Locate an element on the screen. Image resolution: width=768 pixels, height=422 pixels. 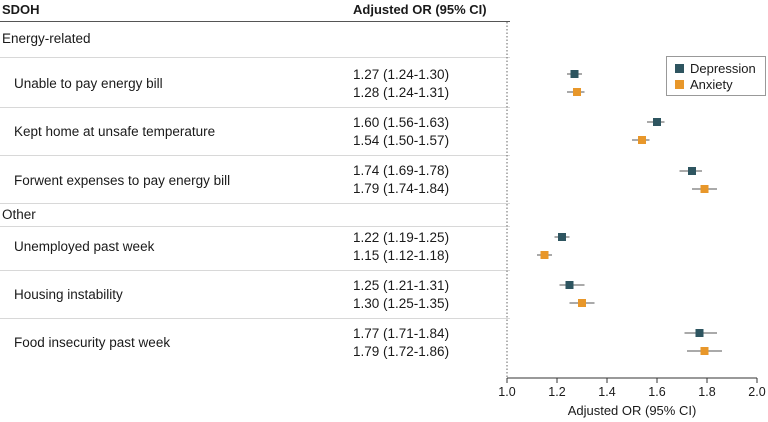
legend-item-depression: Depression is located at coordinates (715, 69).